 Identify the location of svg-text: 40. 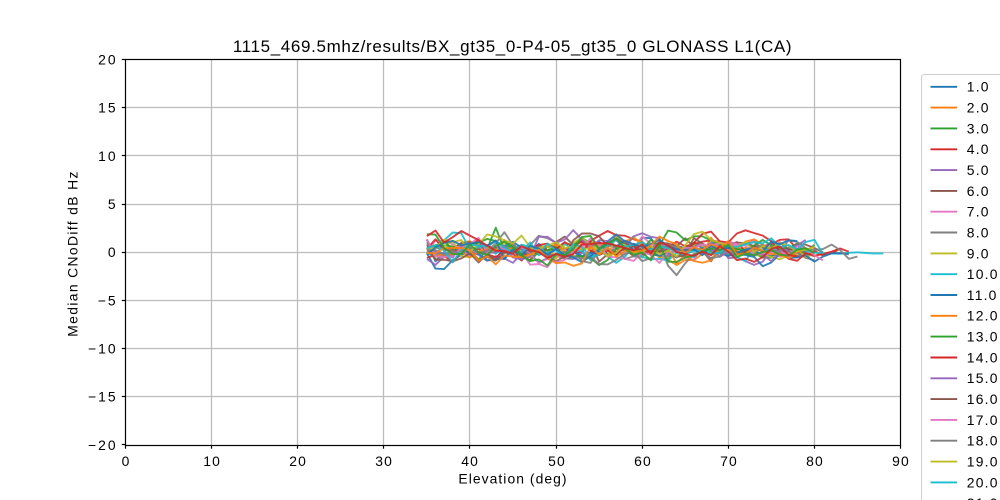
(470, 461).